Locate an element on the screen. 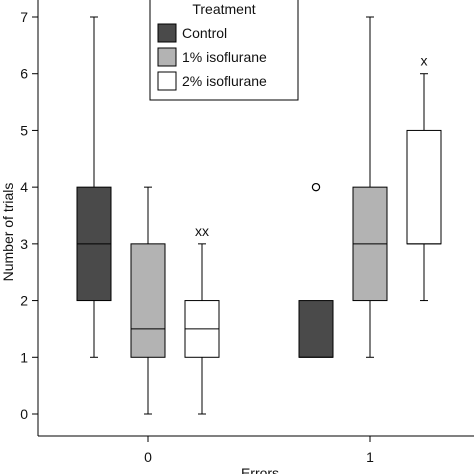 The width and height of the screenshot is (474, 474). box-2-isoflurane-0: xx is located at coordinates (202, 319).